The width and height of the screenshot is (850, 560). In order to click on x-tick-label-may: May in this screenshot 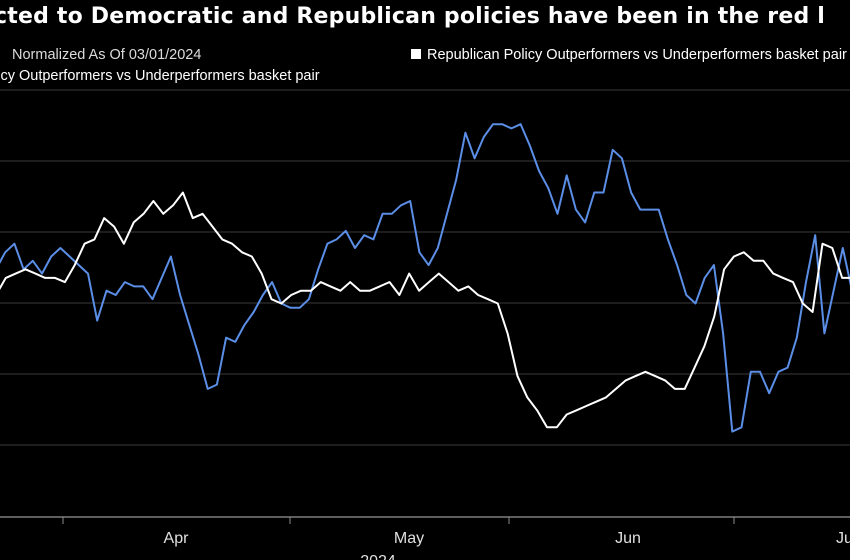, I will do `click(409, 538)`.